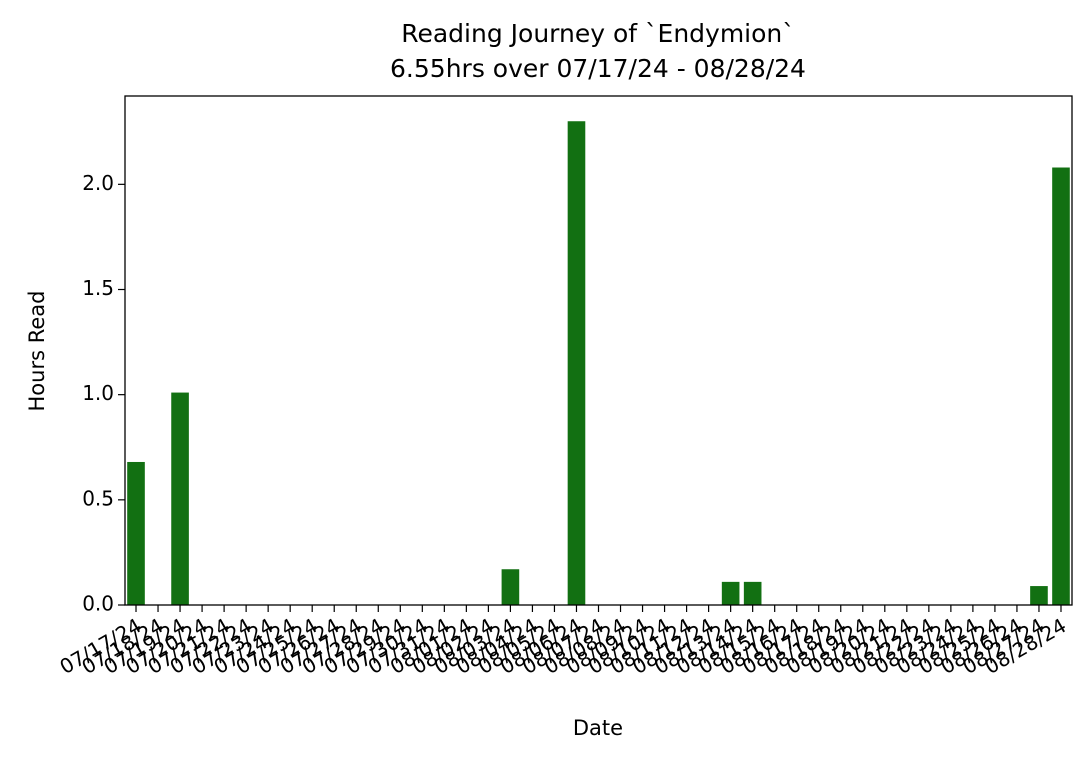 Image resolution: width=1090 pixels, height=762 pixels. Describe the element at coordinates (98, 393) in the screenshot. I see `y-tick-label: 1.0` at that location.